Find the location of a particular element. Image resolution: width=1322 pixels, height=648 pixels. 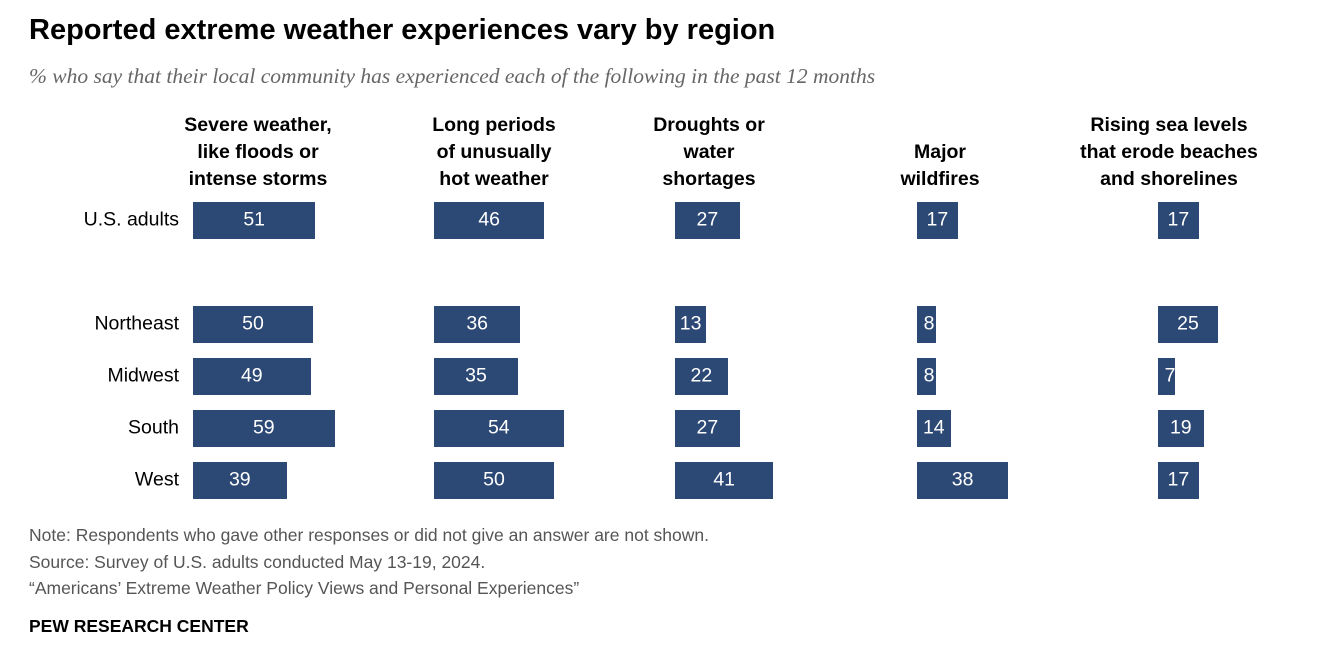

bar-value-label: 14 is located at coordinates (933, 427).